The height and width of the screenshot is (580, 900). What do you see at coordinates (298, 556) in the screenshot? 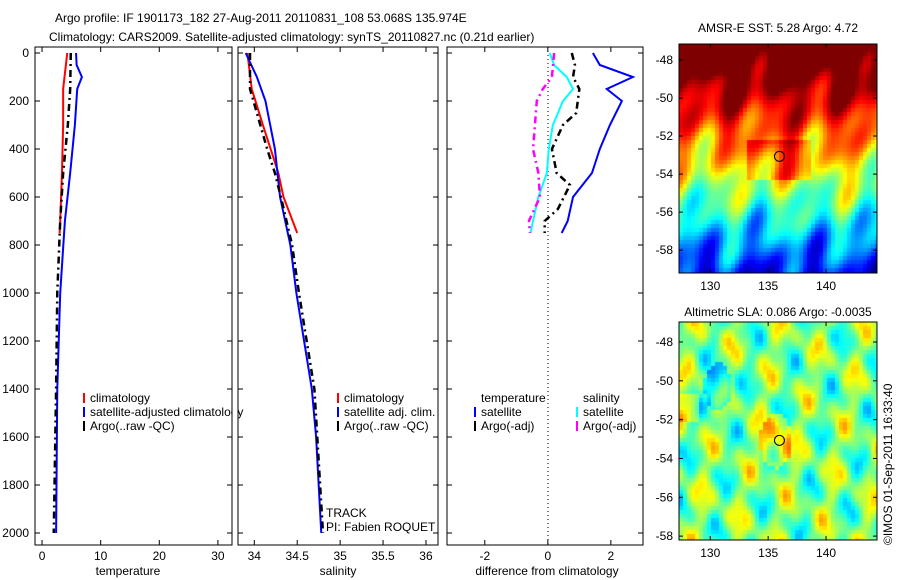
I see `x-tick-label: 34.5` at bounding box center [298, 556].